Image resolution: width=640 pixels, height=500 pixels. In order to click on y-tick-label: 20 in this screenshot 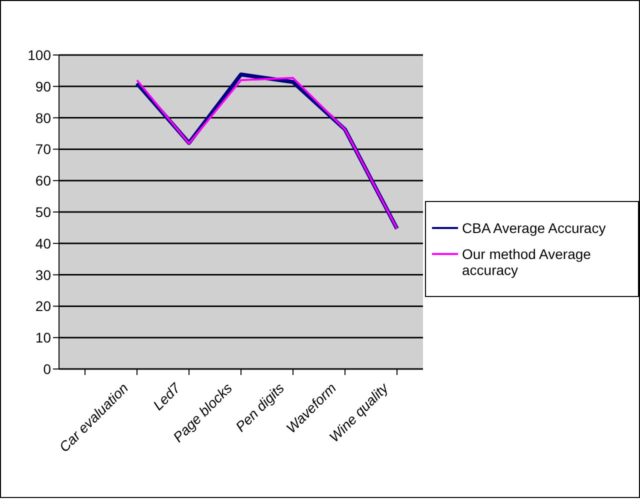, I will do `click(43, 306)`.